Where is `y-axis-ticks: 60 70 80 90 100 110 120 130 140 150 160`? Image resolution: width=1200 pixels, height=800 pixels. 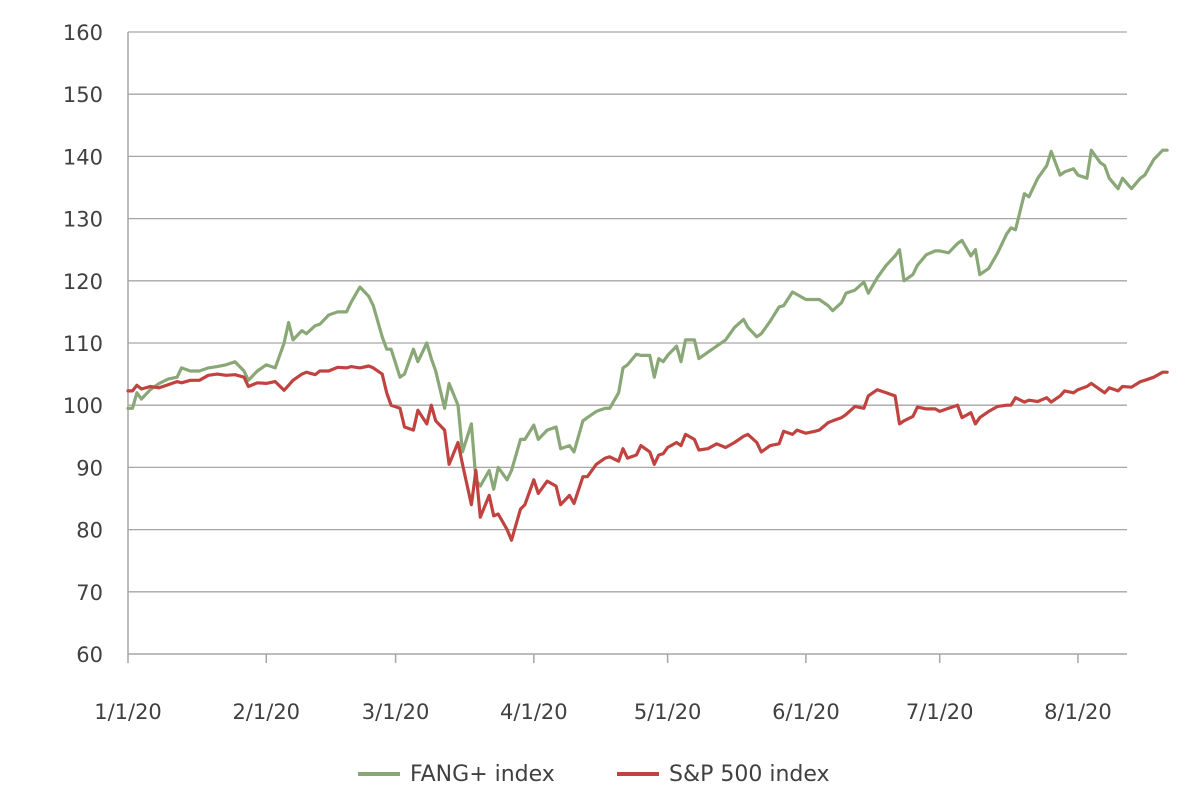 y-axis-ticks: 60 70 80 90 100 110 120 130 140 150 160 is located at coordinates (83, 344).